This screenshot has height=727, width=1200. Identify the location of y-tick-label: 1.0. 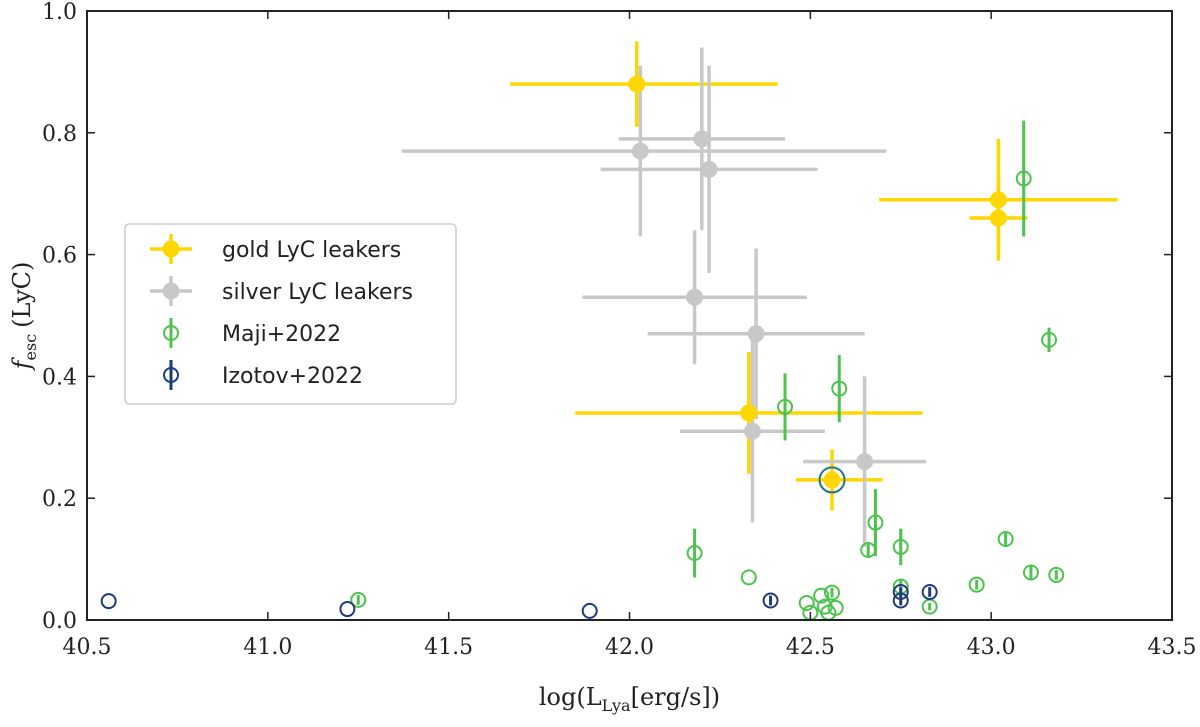
(59, 12).